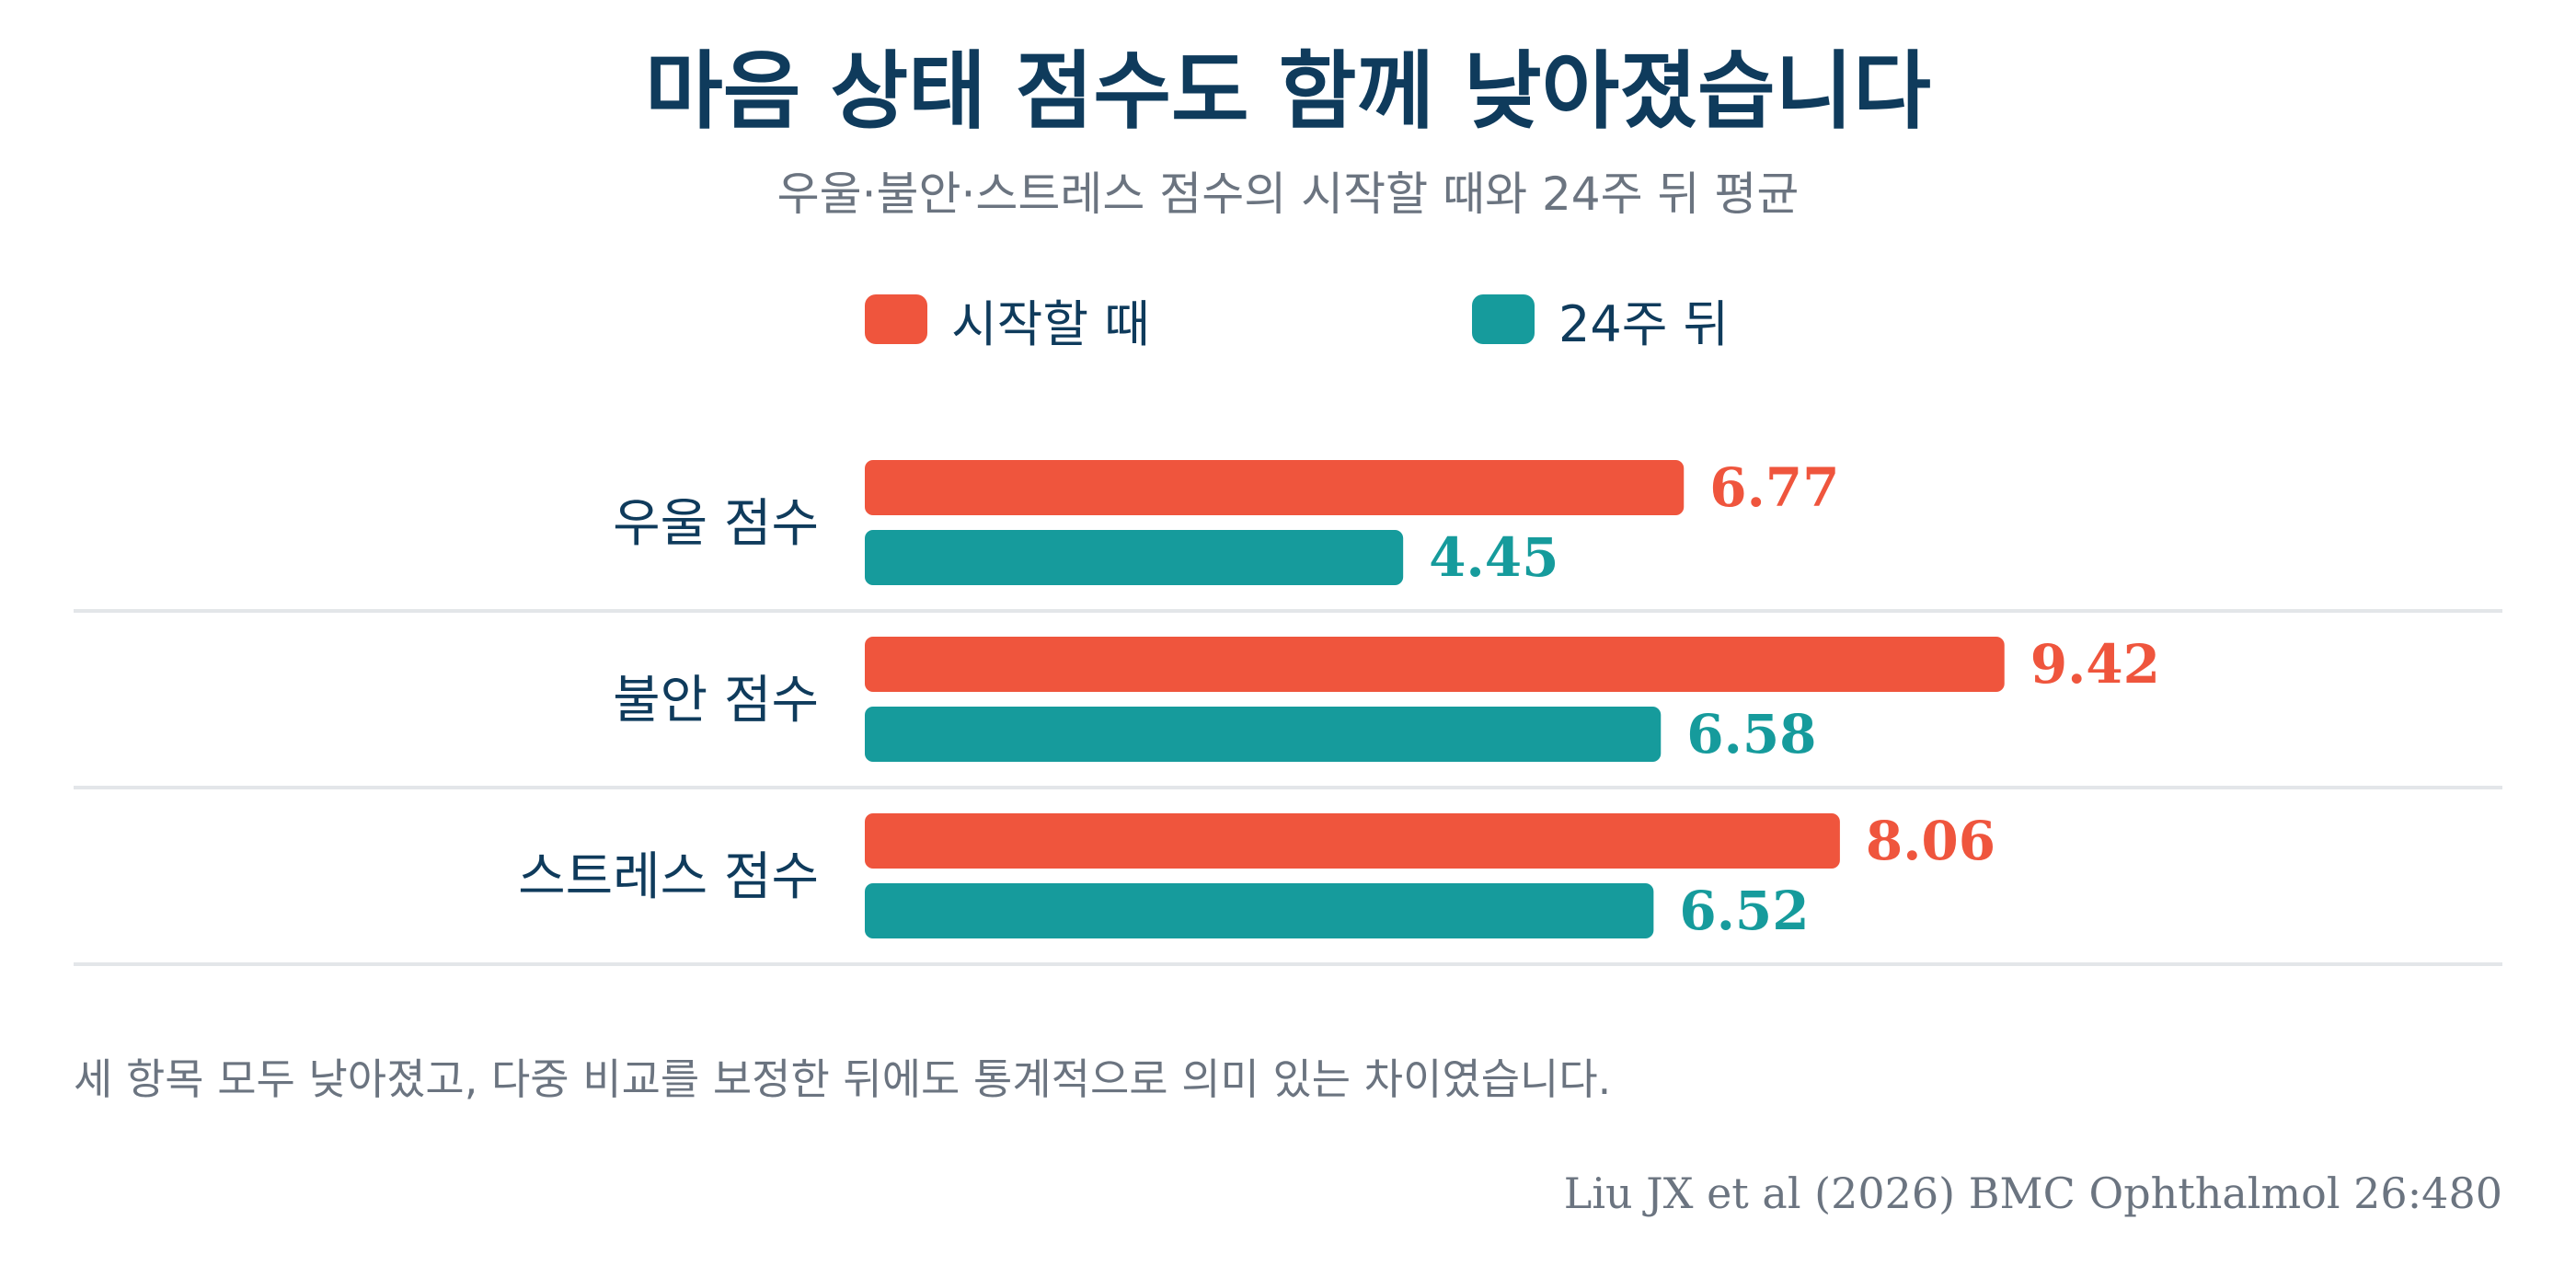 This screenshot has width=2576, height=1266. I want to click on legend-swatch-baseline, so click(896, 319).